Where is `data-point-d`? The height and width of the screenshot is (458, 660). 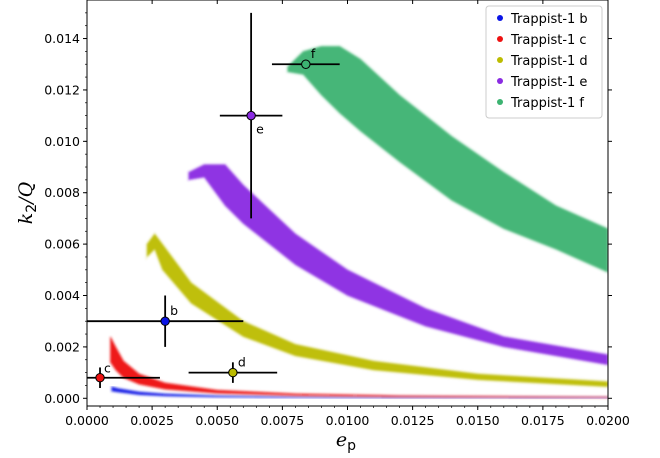 data-point-d is located at coordinates (233, 372).